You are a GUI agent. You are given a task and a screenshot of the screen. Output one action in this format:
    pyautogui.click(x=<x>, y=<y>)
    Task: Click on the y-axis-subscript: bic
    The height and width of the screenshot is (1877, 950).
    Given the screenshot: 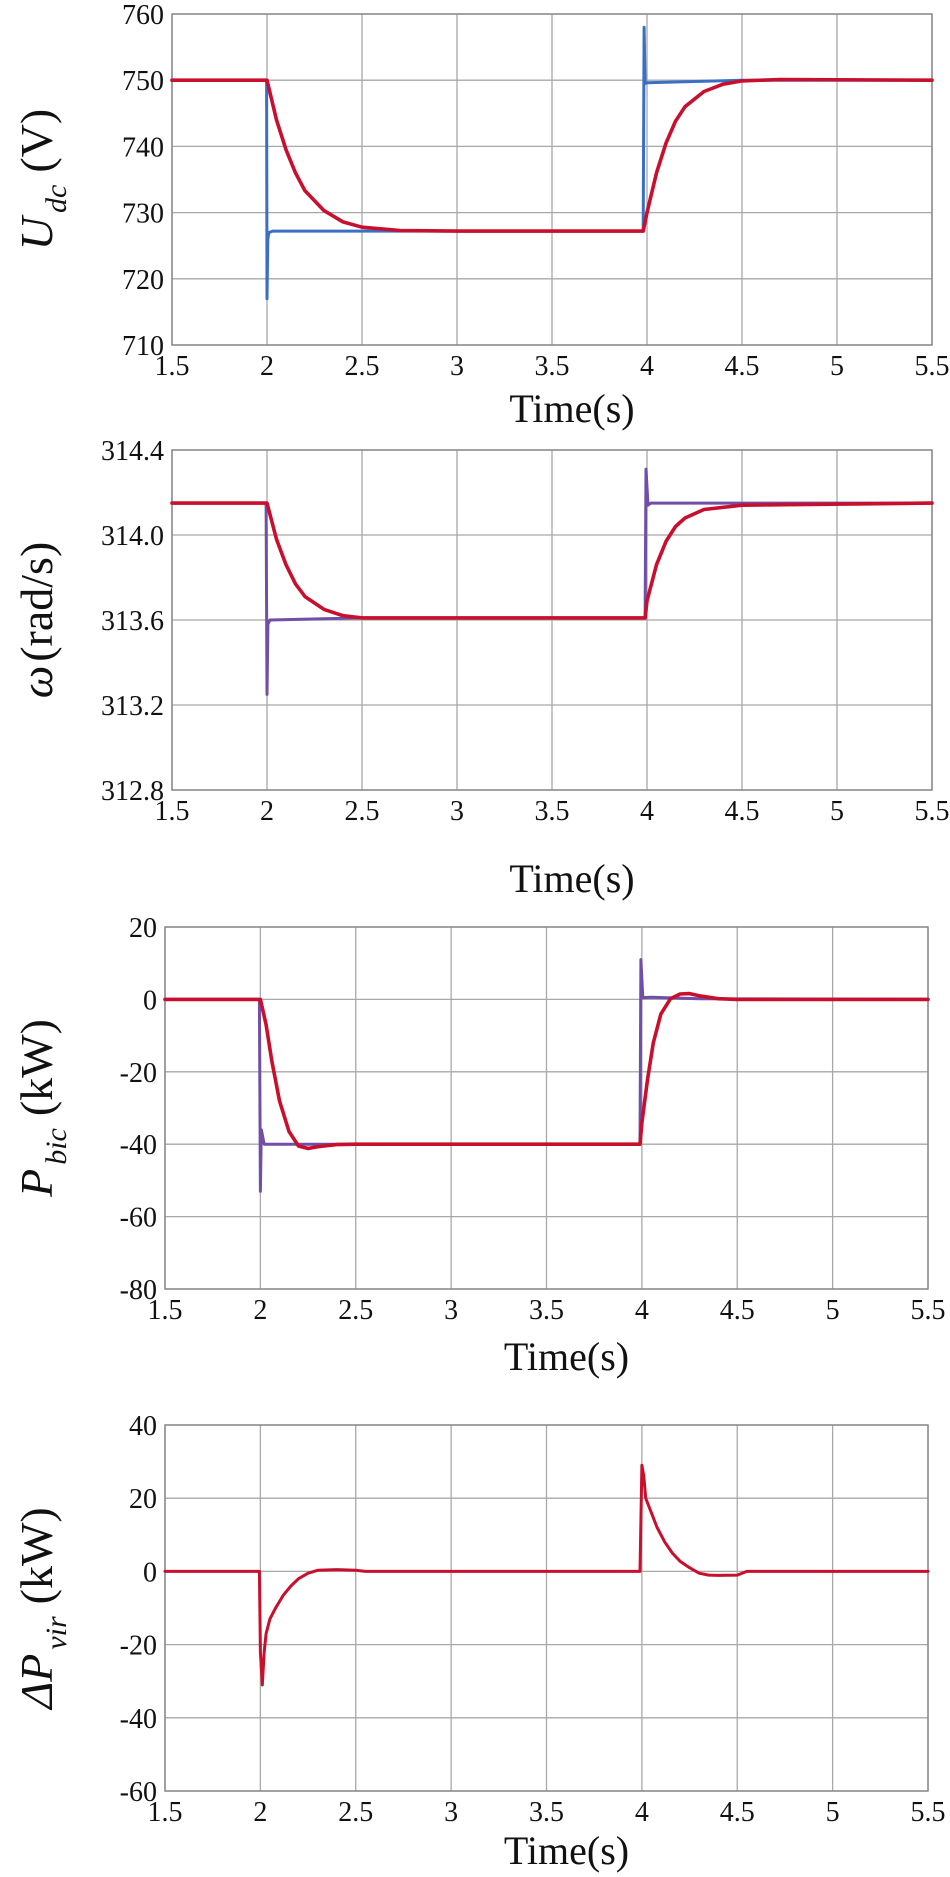 What is the action you would take?
    pyautogui.click(x=56, y=1146)
    